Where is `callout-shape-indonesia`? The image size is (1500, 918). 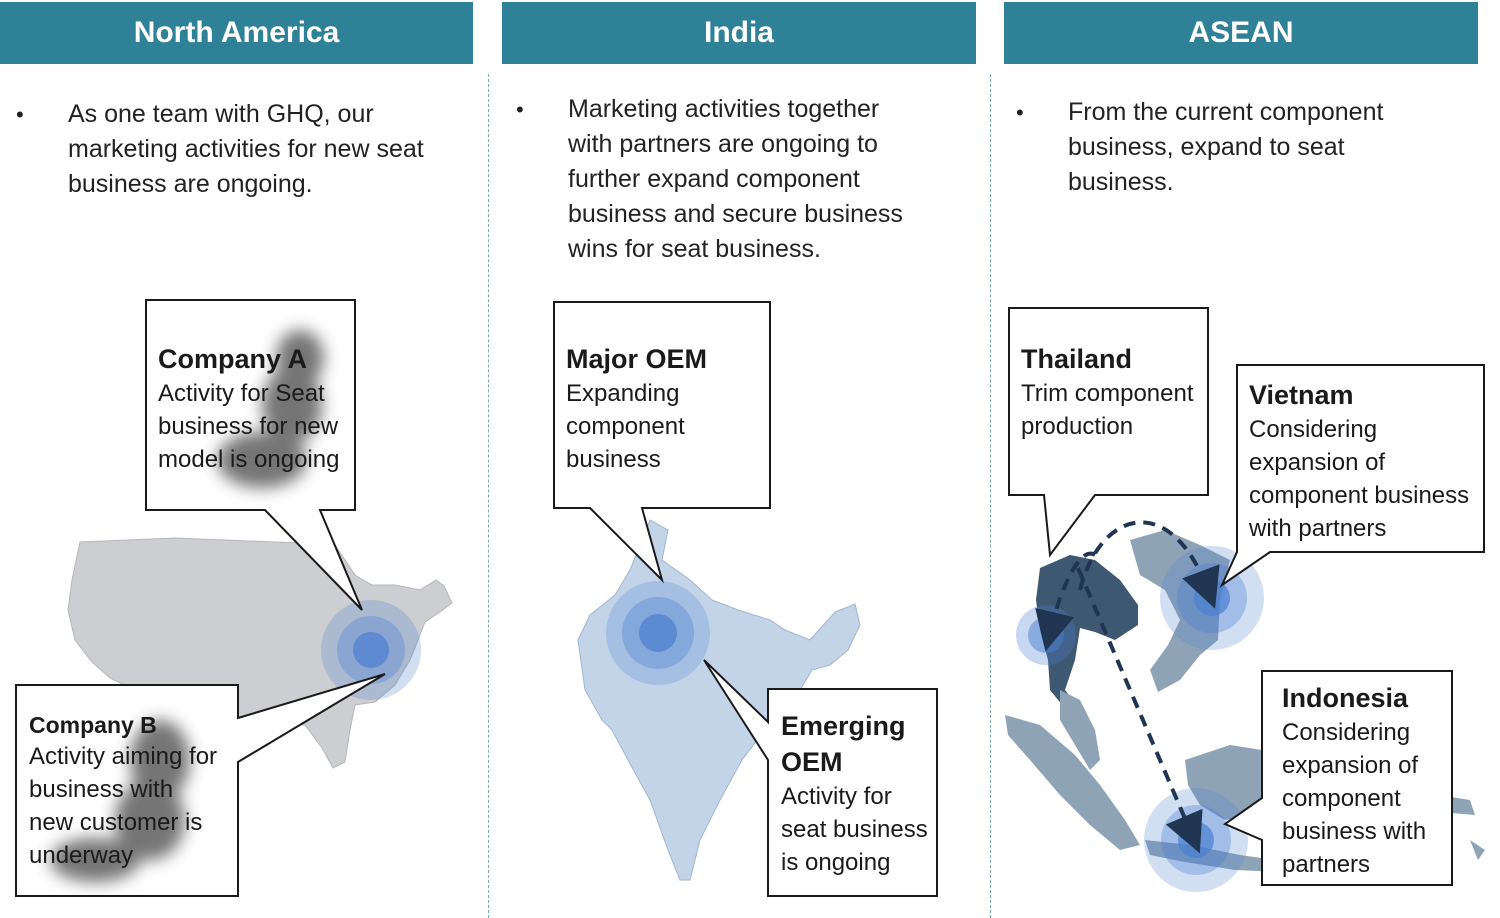
callout-shape-indonesia is located at coordinates (1337, 778).